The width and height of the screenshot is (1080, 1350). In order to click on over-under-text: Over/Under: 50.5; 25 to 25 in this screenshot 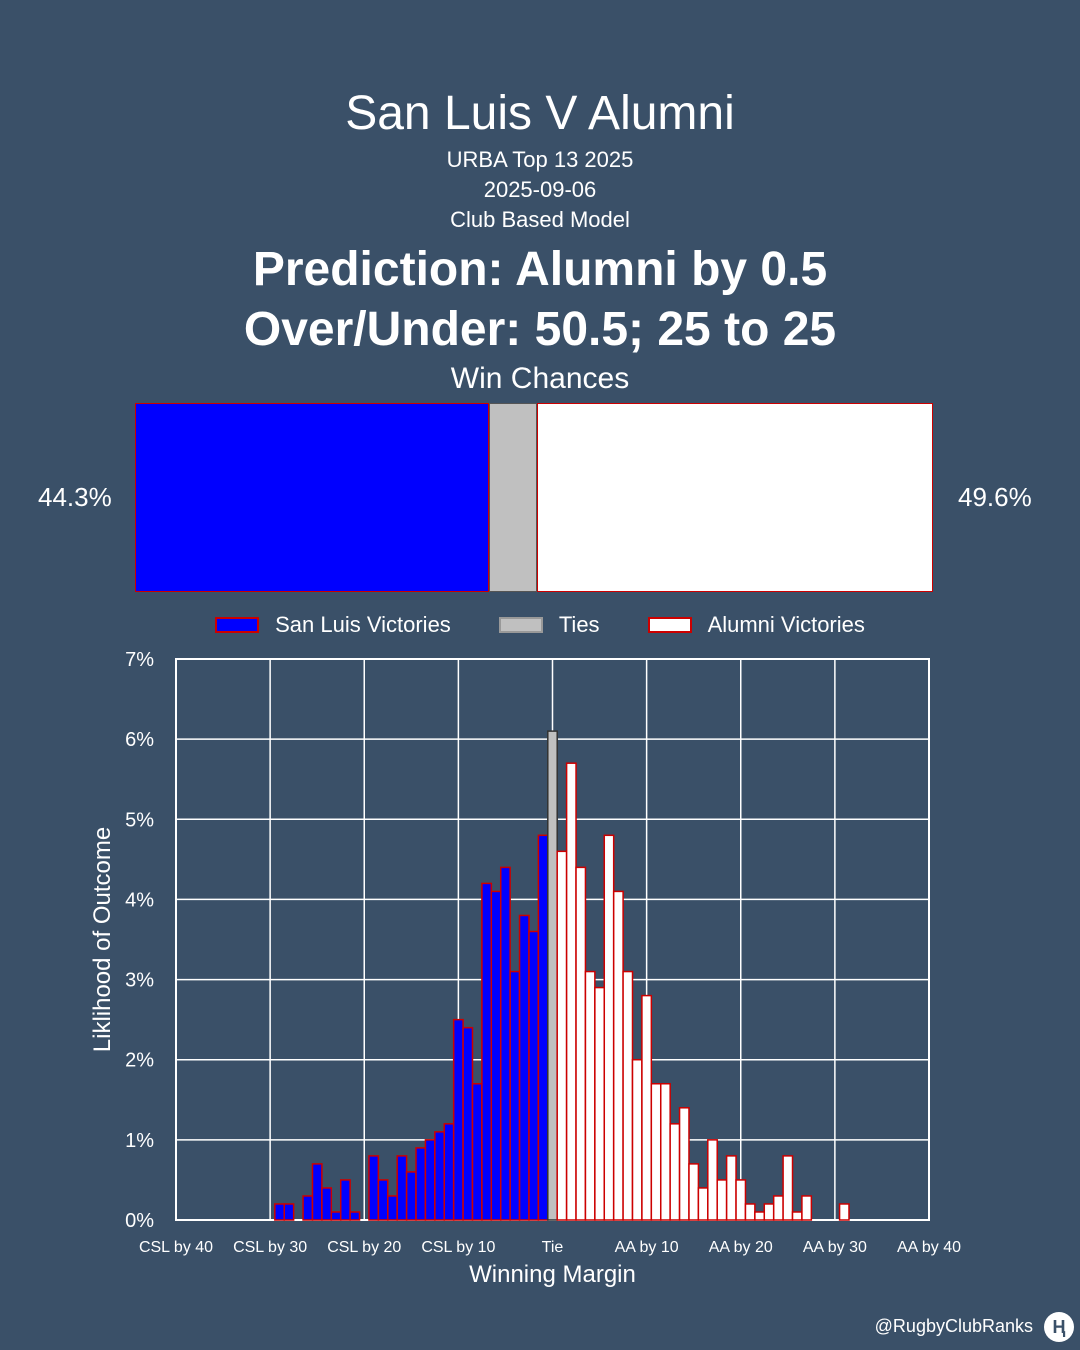, I will do `click(540, 329)`.